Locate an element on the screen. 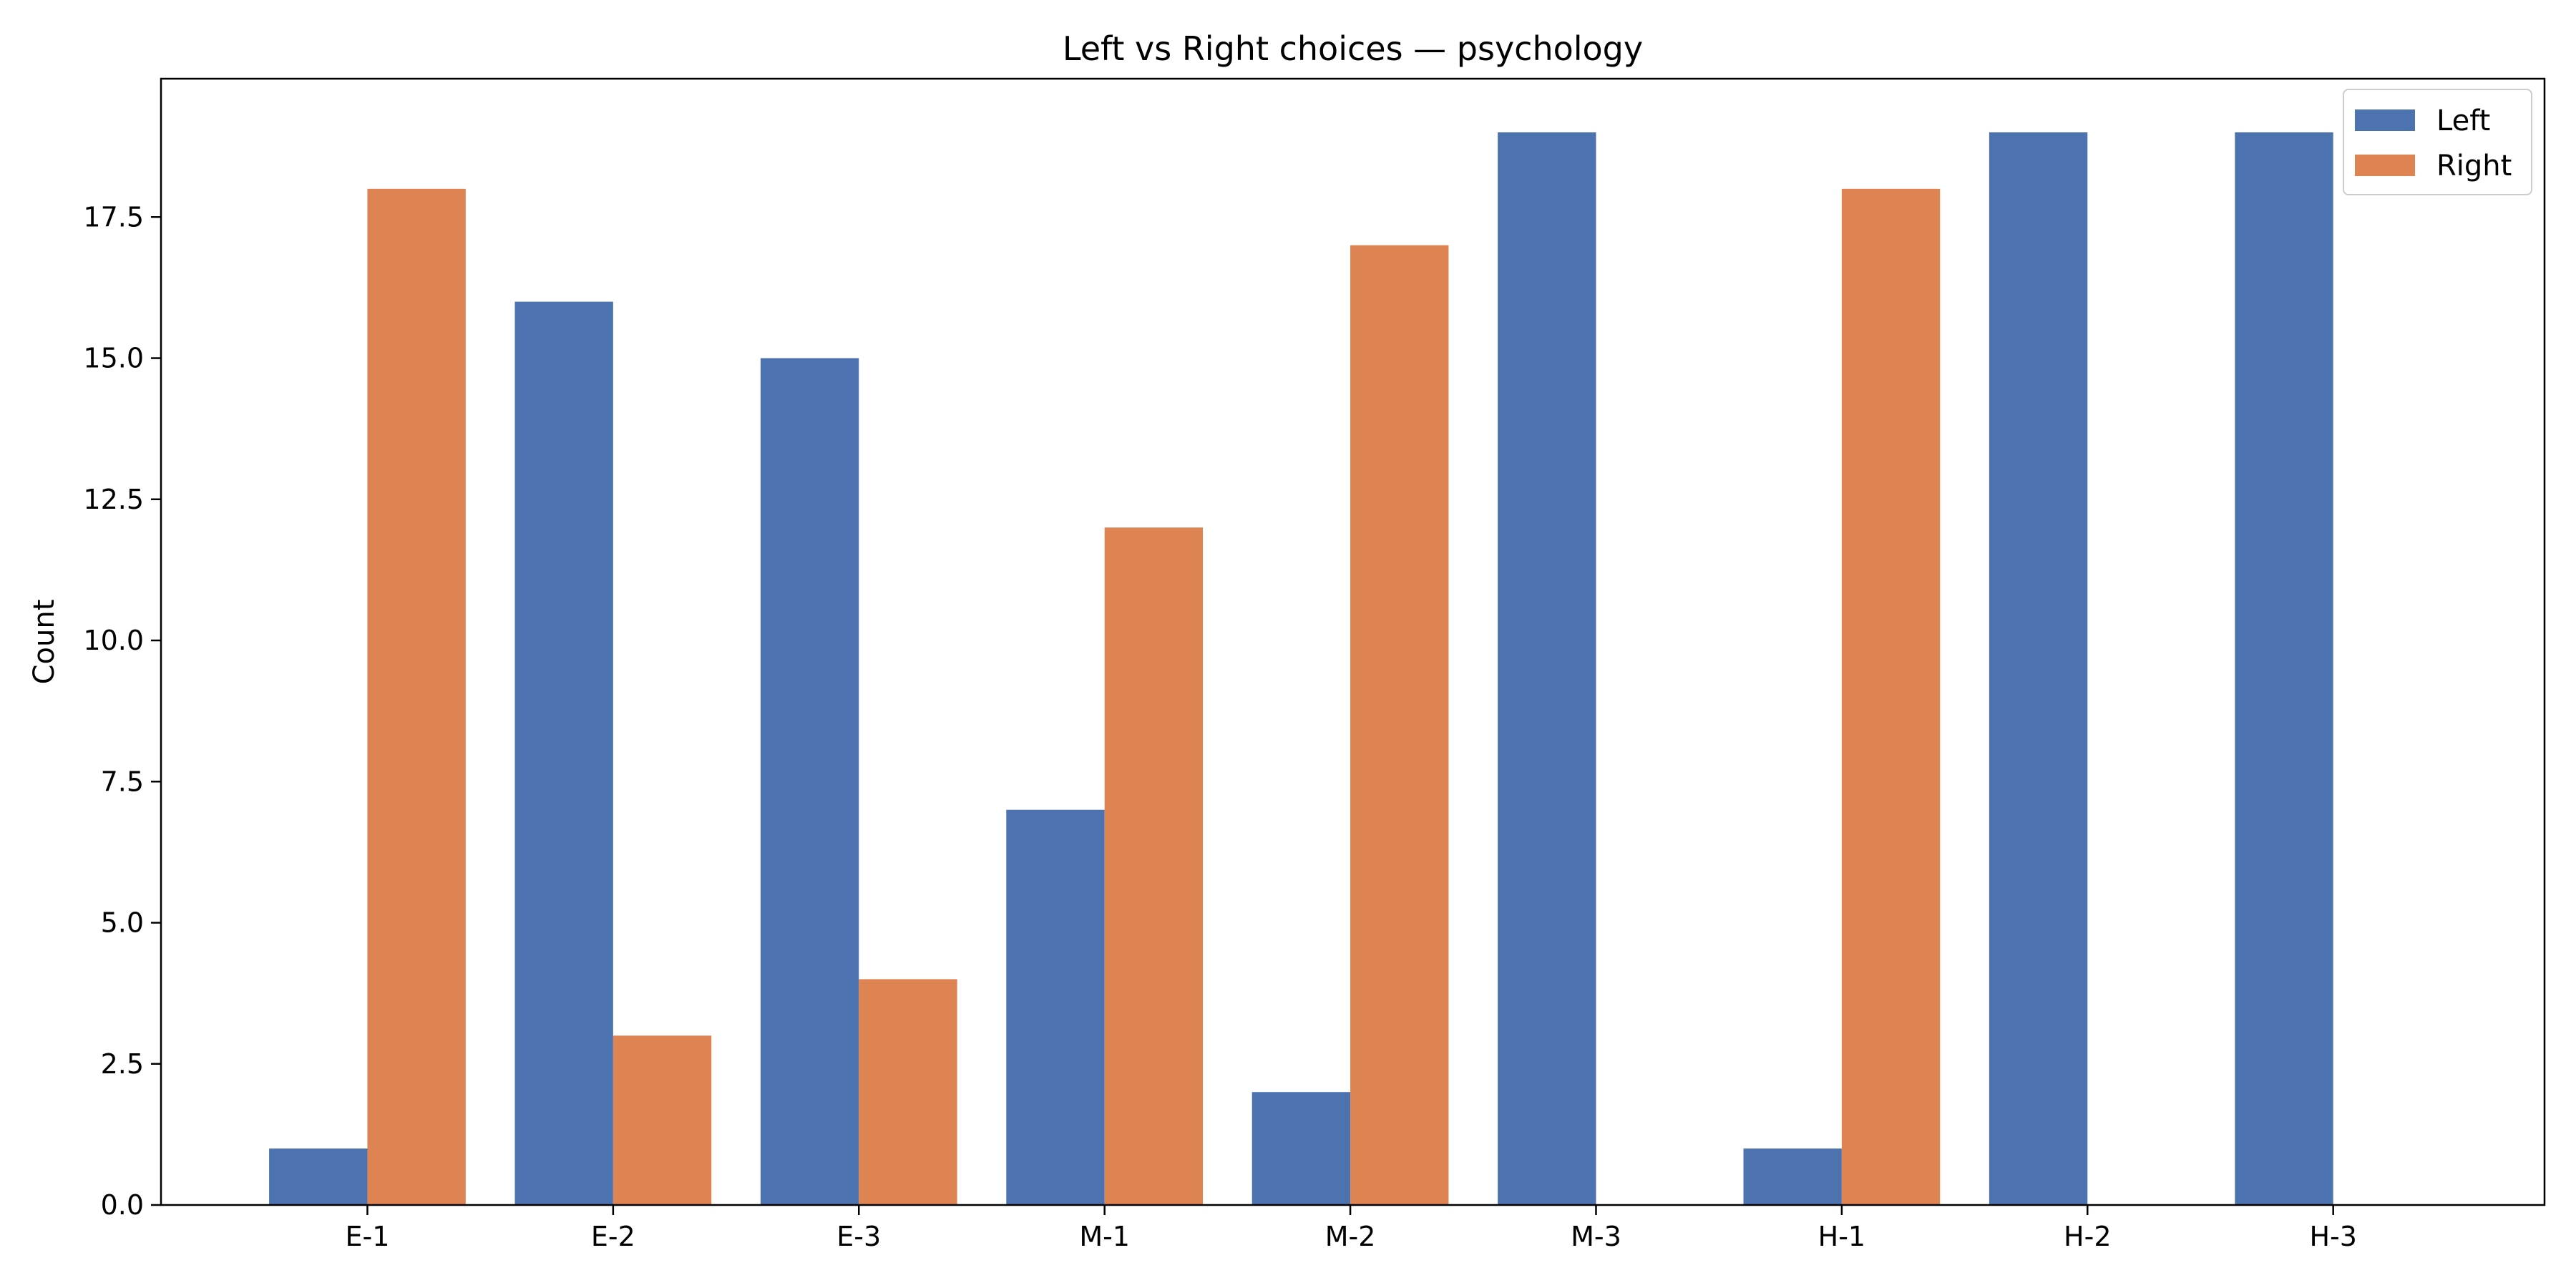 Image resolution: width=2576 pixels, height=1288 pixels. legend-swatch-right is located at coordinates (2385, 165).